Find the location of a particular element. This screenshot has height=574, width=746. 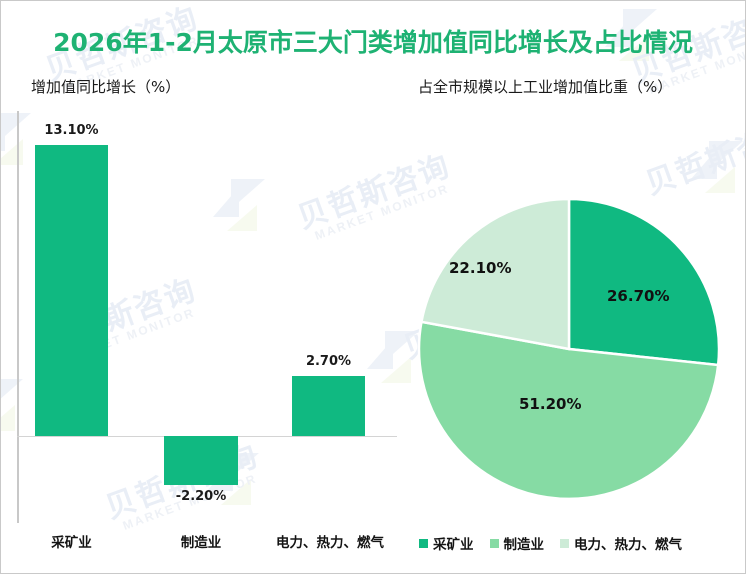

legend-item-power: 电力、热力、燃气 is located at coordinates (621, 543).